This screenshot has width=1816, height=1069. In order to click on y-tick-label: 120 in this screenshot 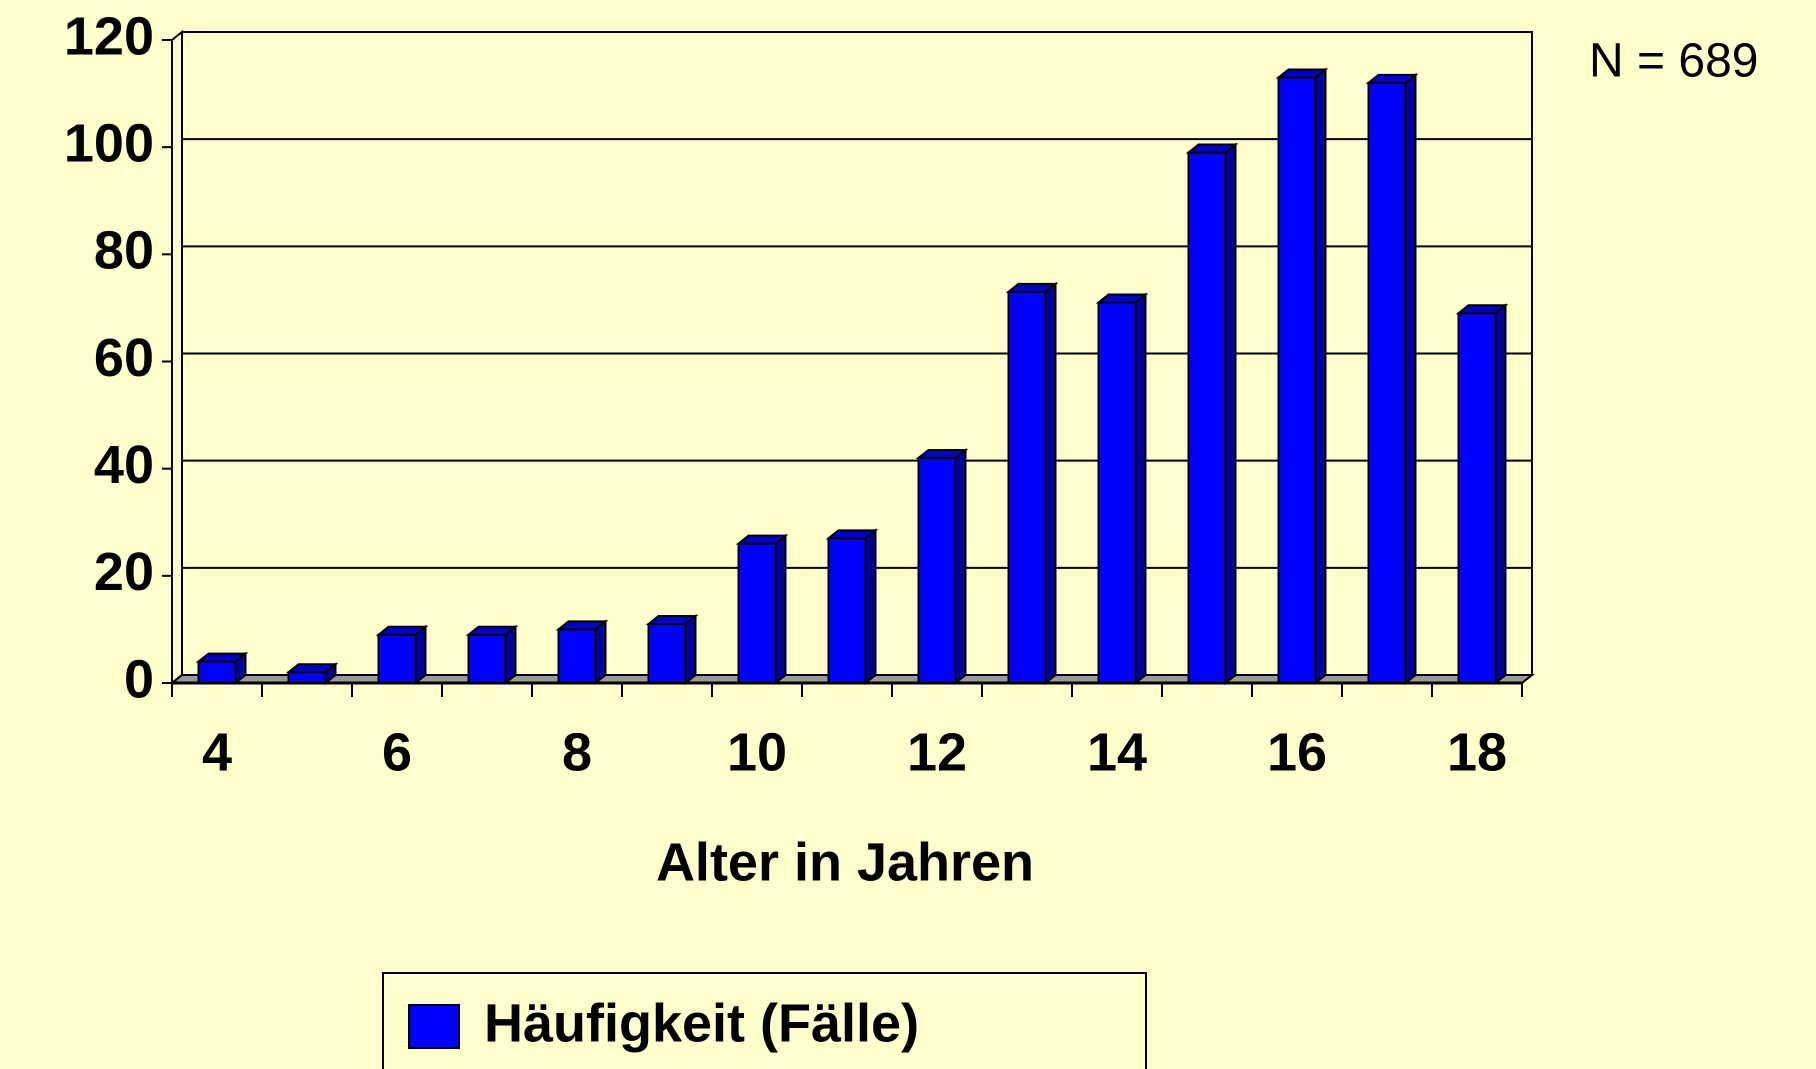, I will do `click(109, 36)`.